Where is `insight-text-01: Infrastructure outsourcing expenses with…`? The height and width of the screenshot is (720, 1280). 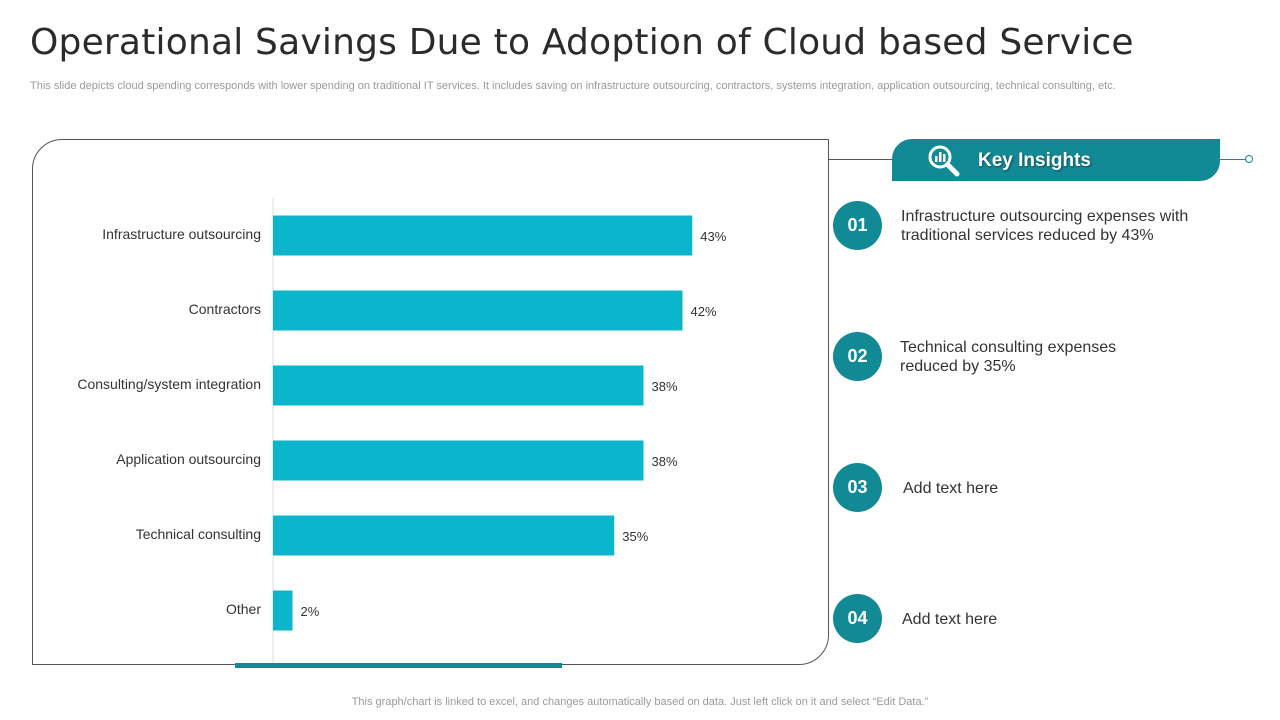
insight-text-01: Infrastructure outsourcing expenses with… is located at coordinates (1045, 226).